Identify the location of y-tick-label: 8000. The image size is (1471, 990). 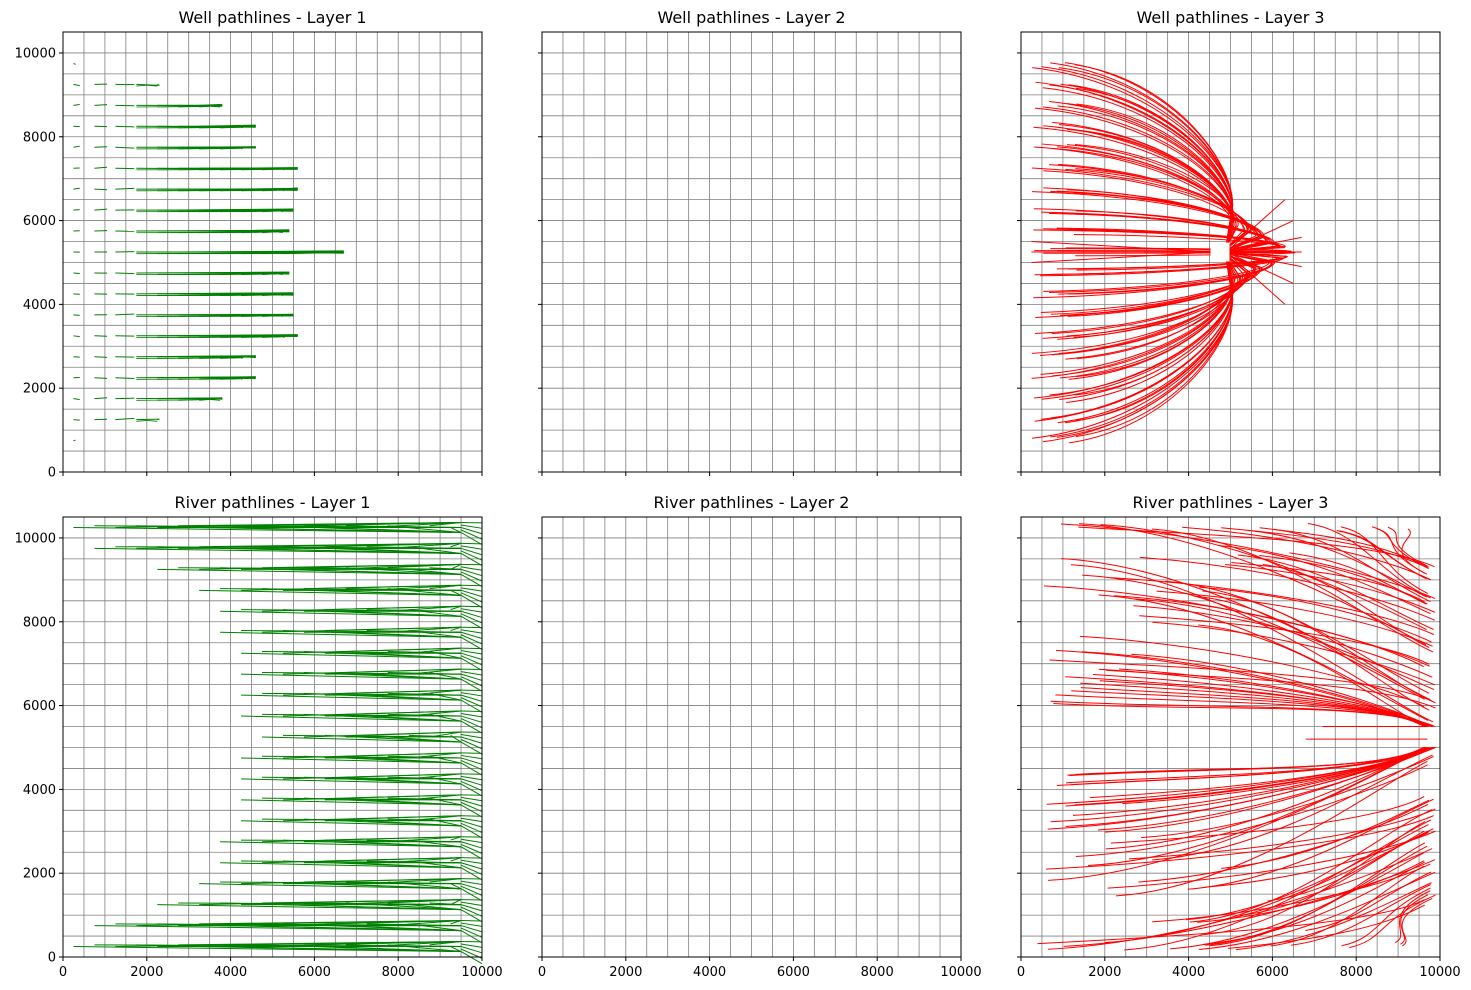
(39, 137).